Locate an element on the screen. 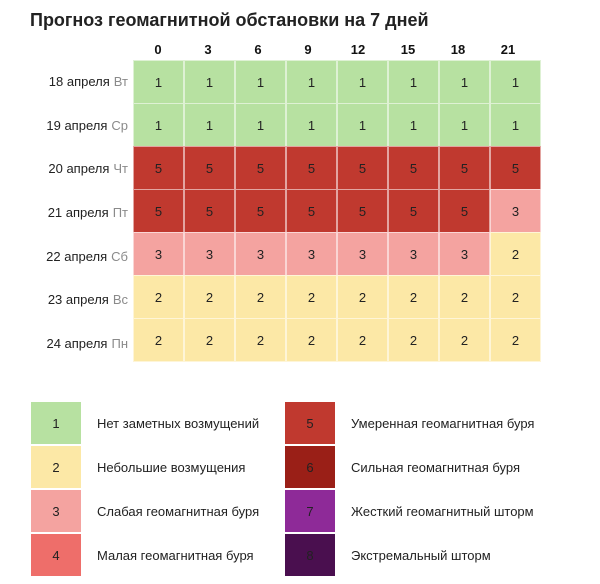 The height and width of the screenshot is (584, 600). legend-item: 8 Экстремальный шторм is located at coordinates (388, 555).